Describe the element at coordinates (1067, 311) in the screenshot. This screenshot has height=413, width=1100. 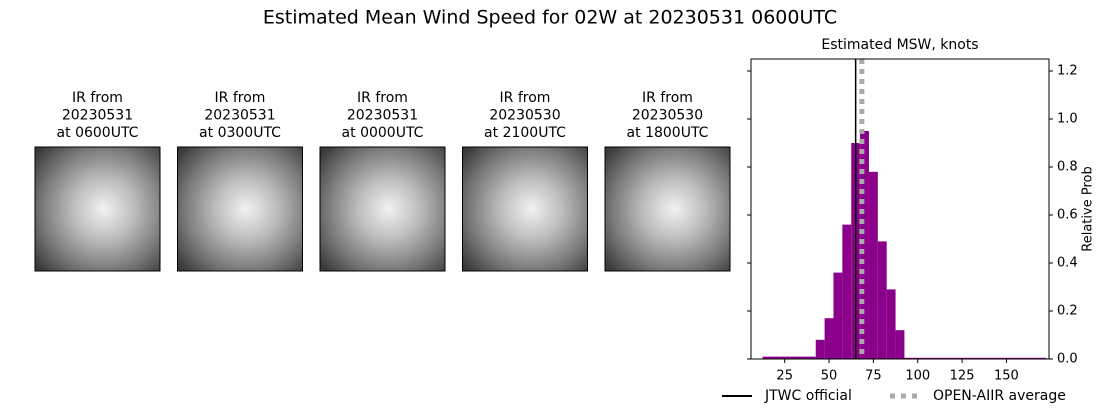
I see `y-tick-label: 0.2` at that location.